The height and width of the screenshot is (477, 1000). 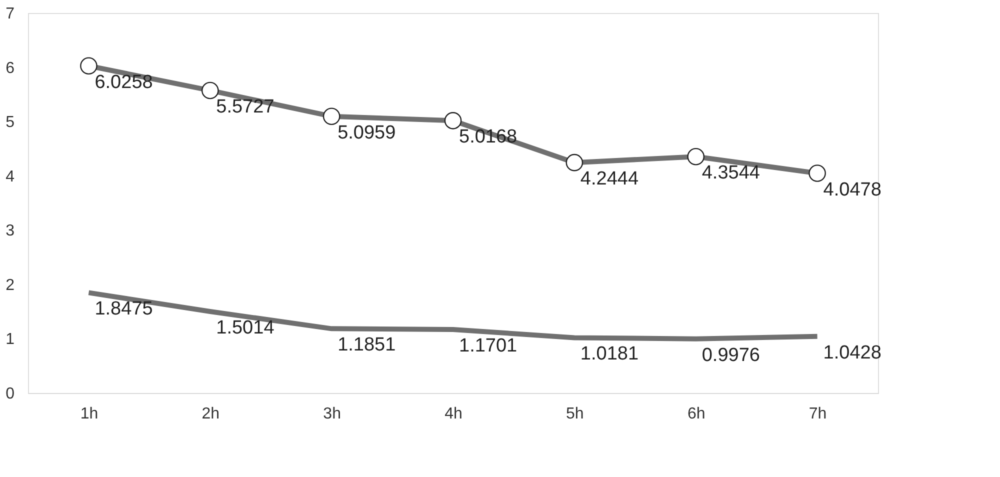 What do you see at coordinates (10, 339) in the screenshot?
I see `y-tick-label: 1` at bounding box center [10, 339].